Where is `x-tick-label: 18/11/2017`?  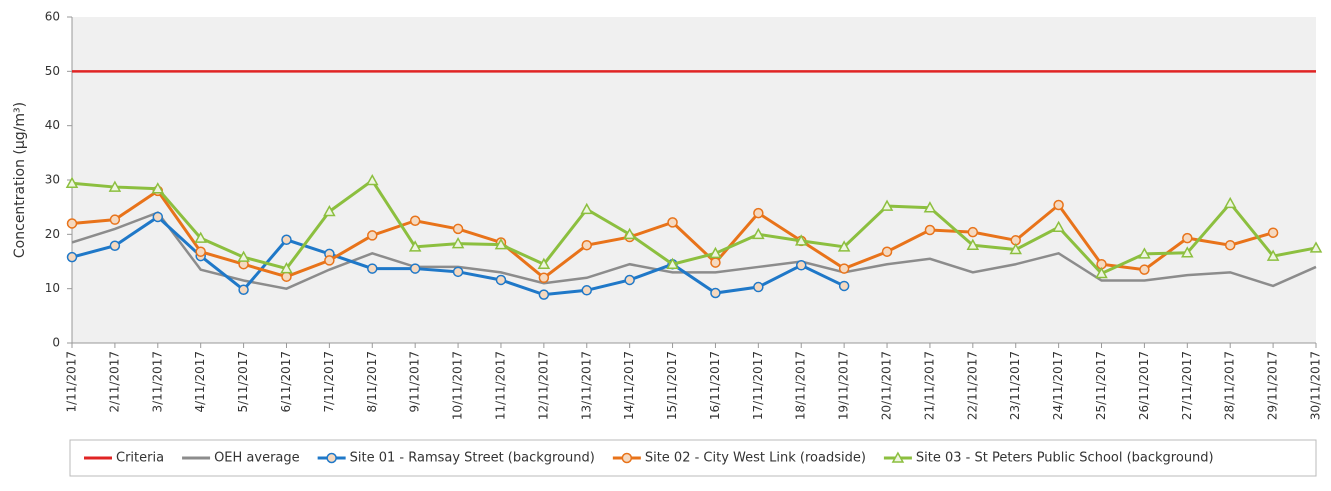 x-tick-label: 18/11/2017 is located at coordinates (801, 385).